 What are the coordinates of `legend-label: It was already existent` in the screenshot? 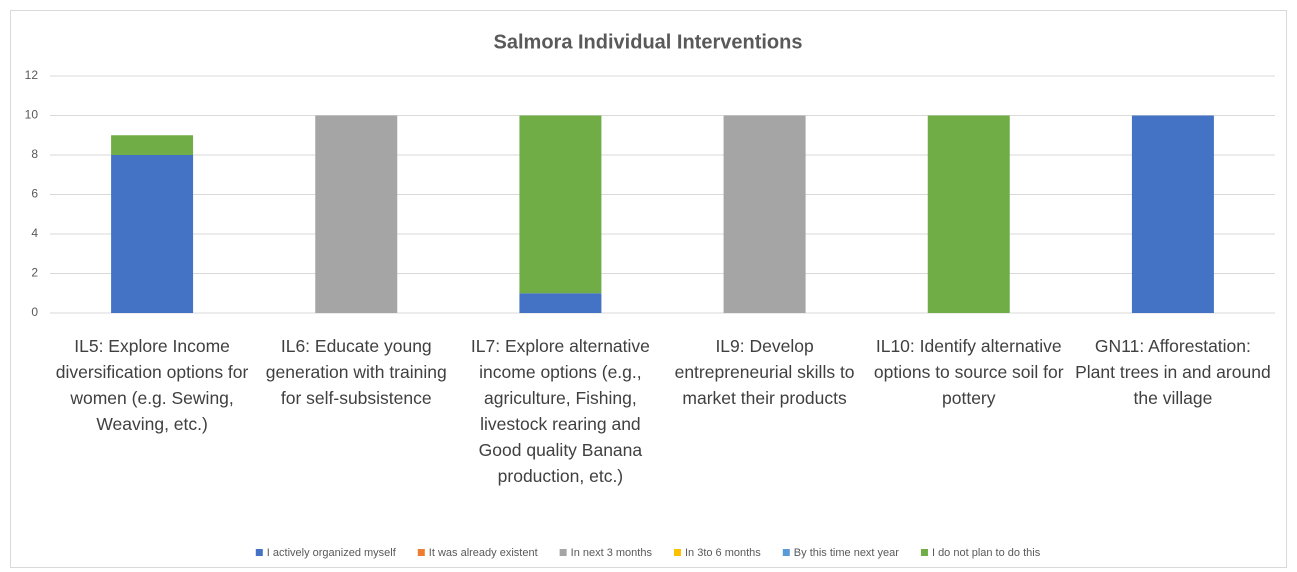 It's located at (483, 553).